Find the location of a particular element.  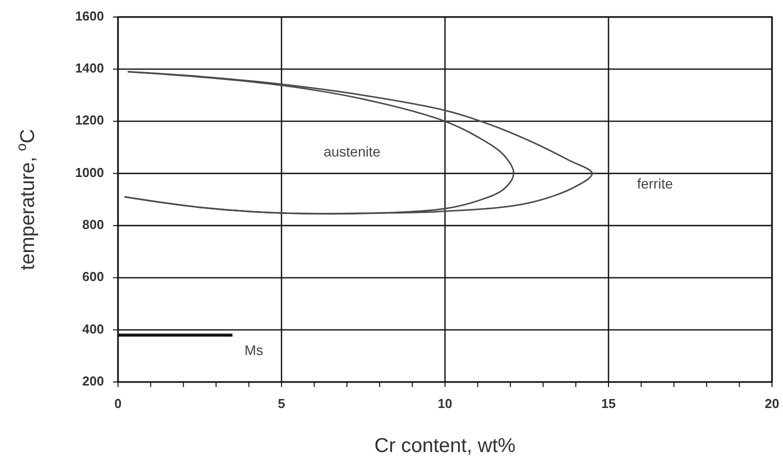

series-label: Ms is located at coordinates (254, 350).